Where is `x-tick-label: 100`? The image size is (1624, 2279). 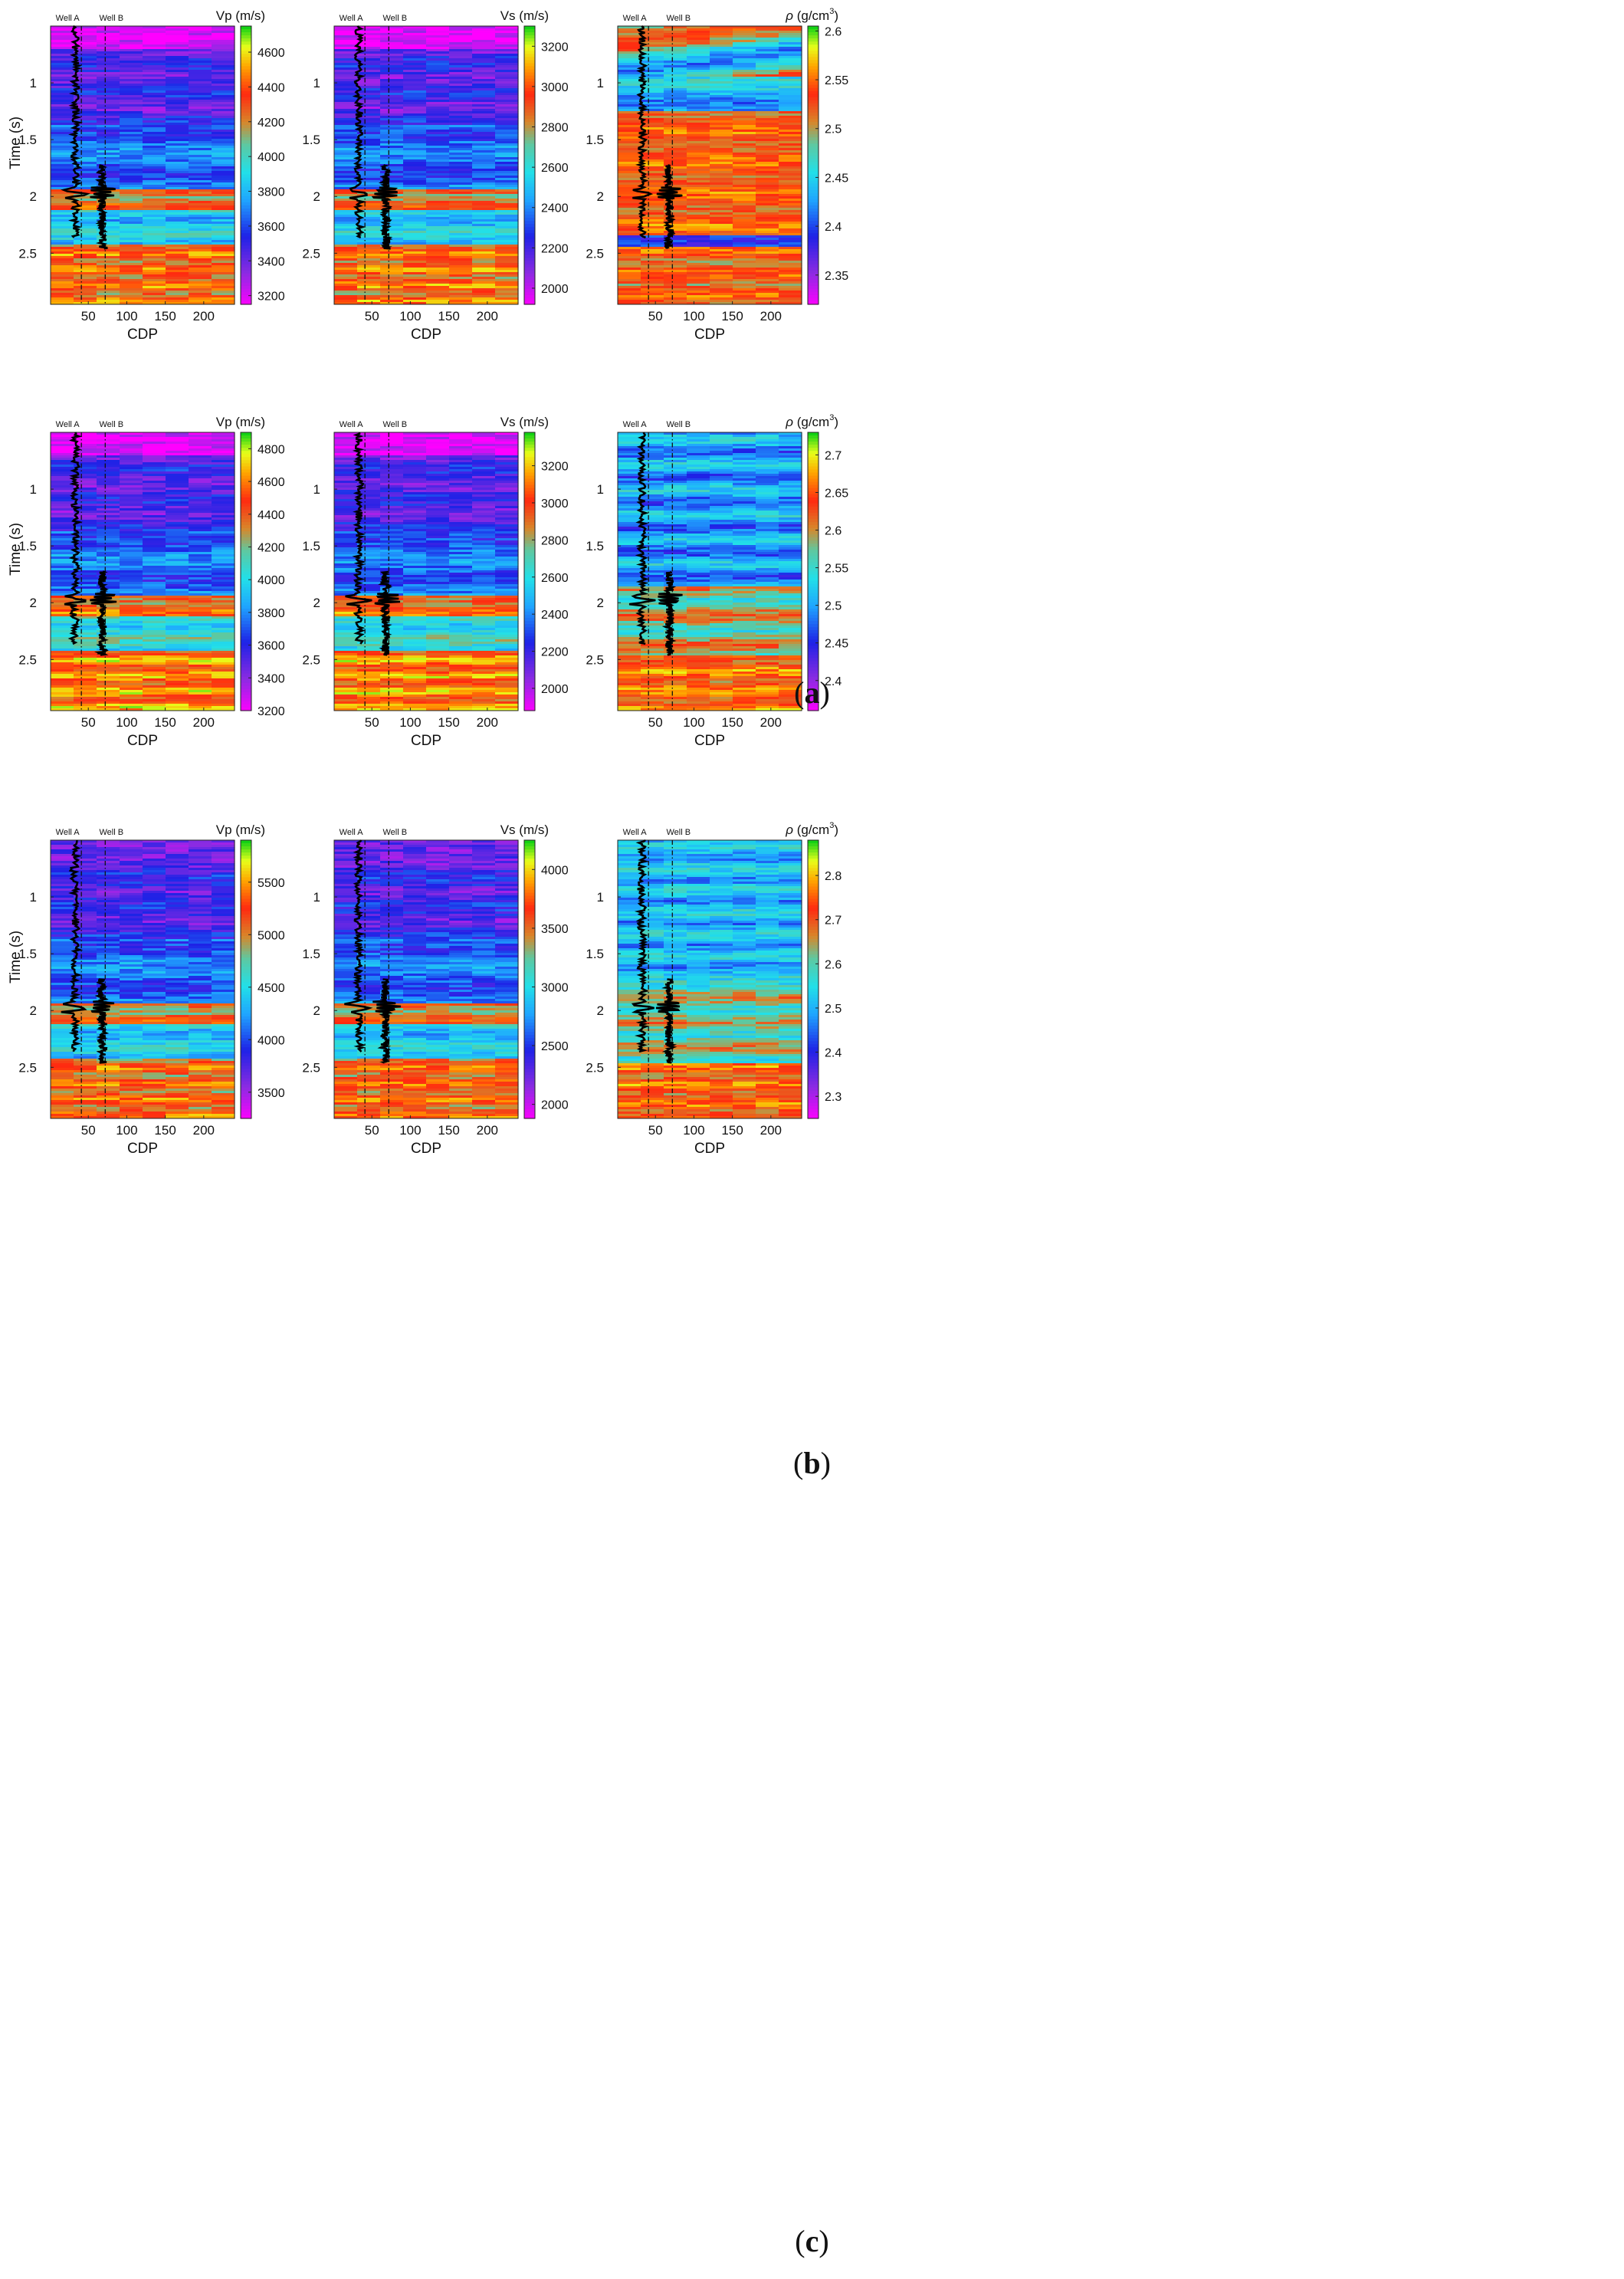 x-tick-label: 100 is located at coordinates (126, 316).